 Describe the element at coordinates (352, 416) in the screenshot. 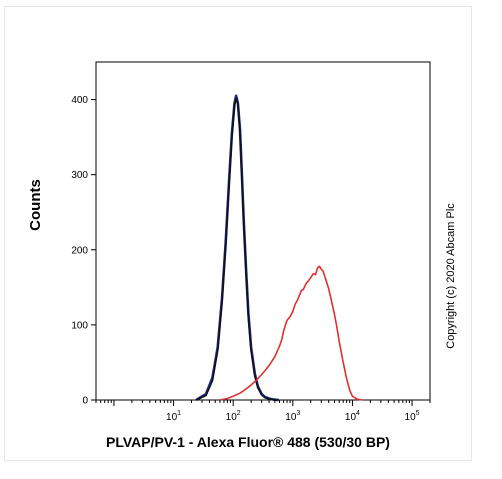

I see `x-tick-label: 10⁴` at that location.